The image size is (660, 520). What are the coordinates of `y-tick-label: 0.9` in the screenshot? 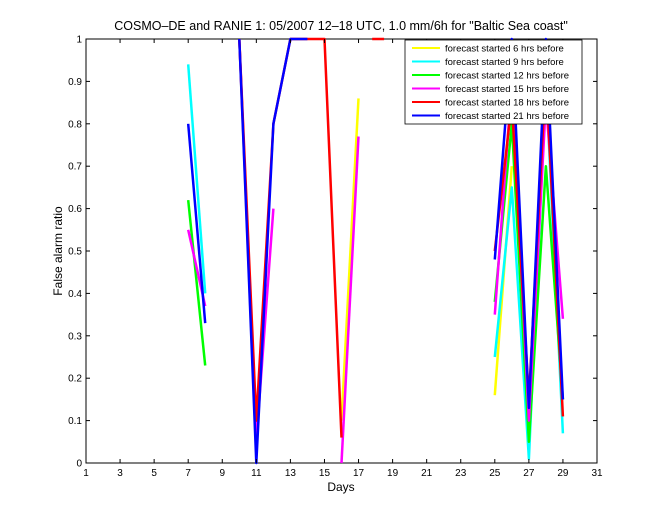 It's located at (75, 82).